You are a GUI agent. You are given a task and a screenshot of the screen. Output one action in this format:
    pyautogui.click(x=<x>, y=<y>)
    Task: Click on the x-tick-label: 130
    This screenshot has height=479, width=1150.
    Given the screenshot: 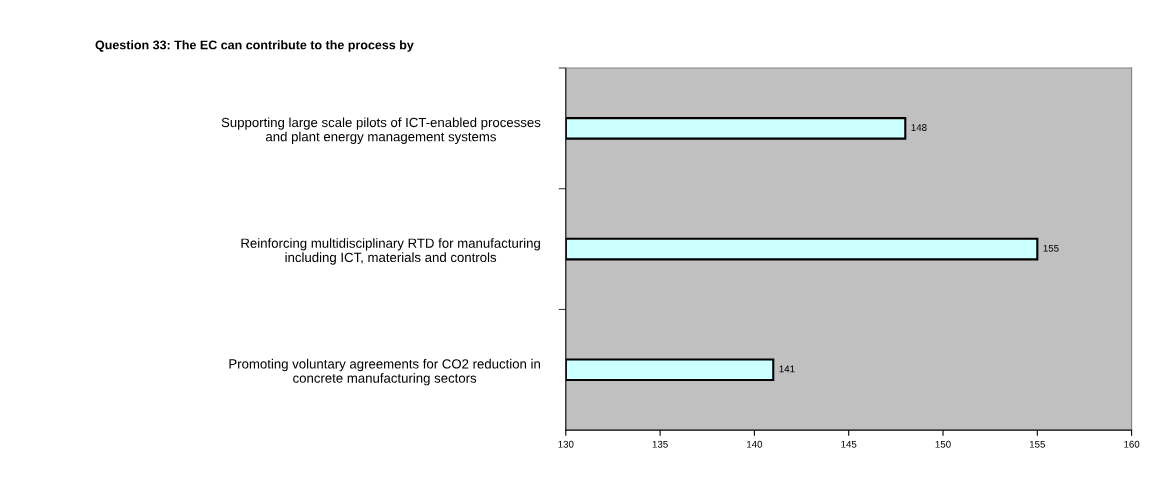 What is the action you would take?
    pyautogui.click(x=566, y=444)
    